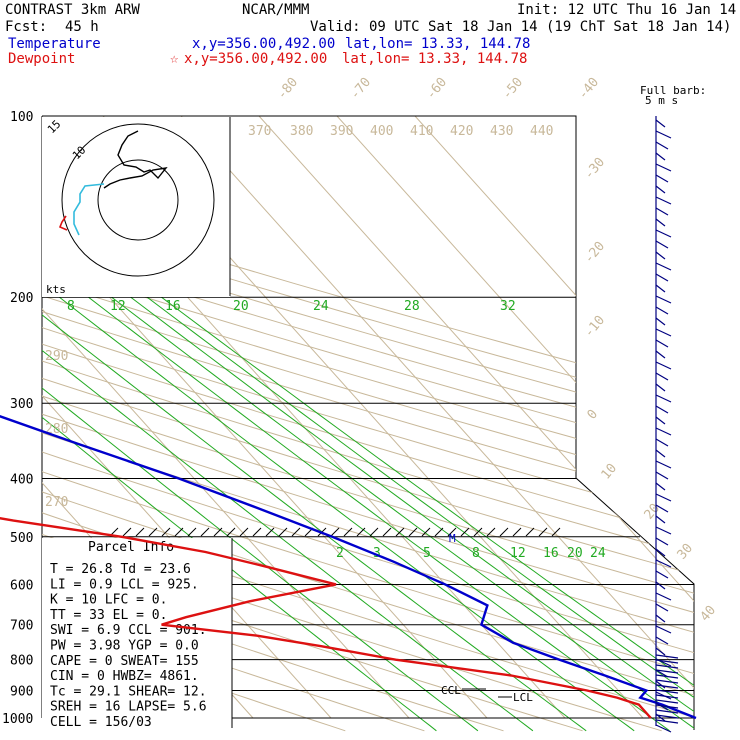  I want to click on isotherm-tick-label: 0, so click(593, 415).